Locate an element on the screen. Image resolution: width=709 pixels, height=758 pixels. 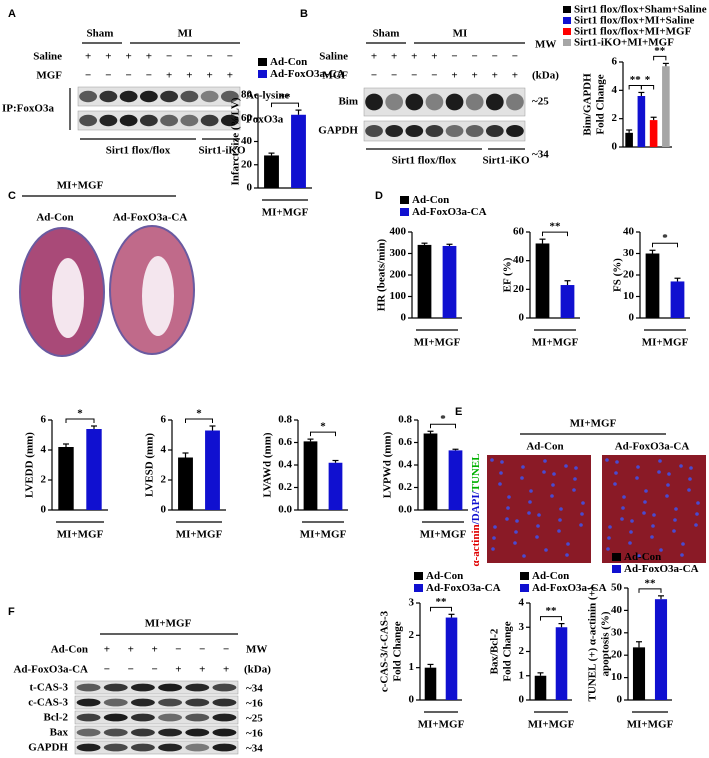
band-label: c-CAS-3 is located at coordinates (48, 703).